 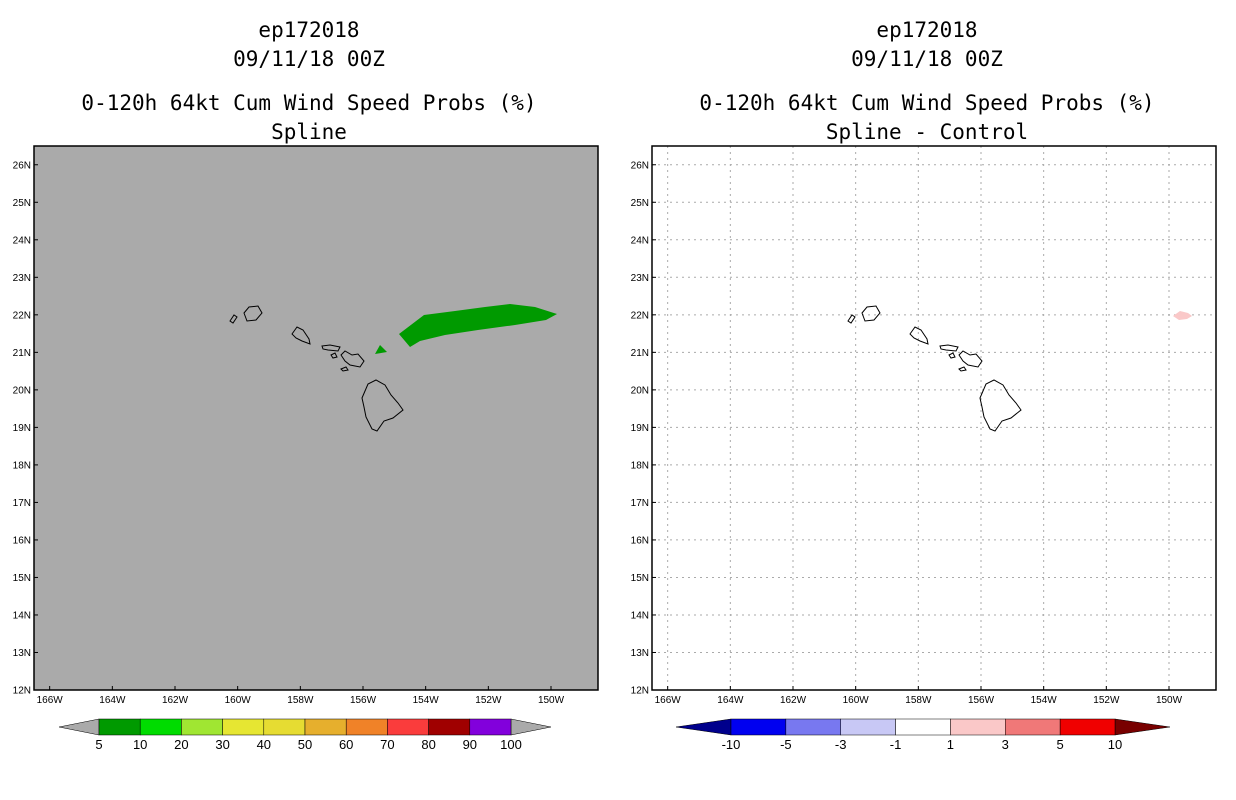 What do you see at coordinates (981, 700) in the screenshot?
I see `lon-label: 156W` at bounding box center [981, 700].